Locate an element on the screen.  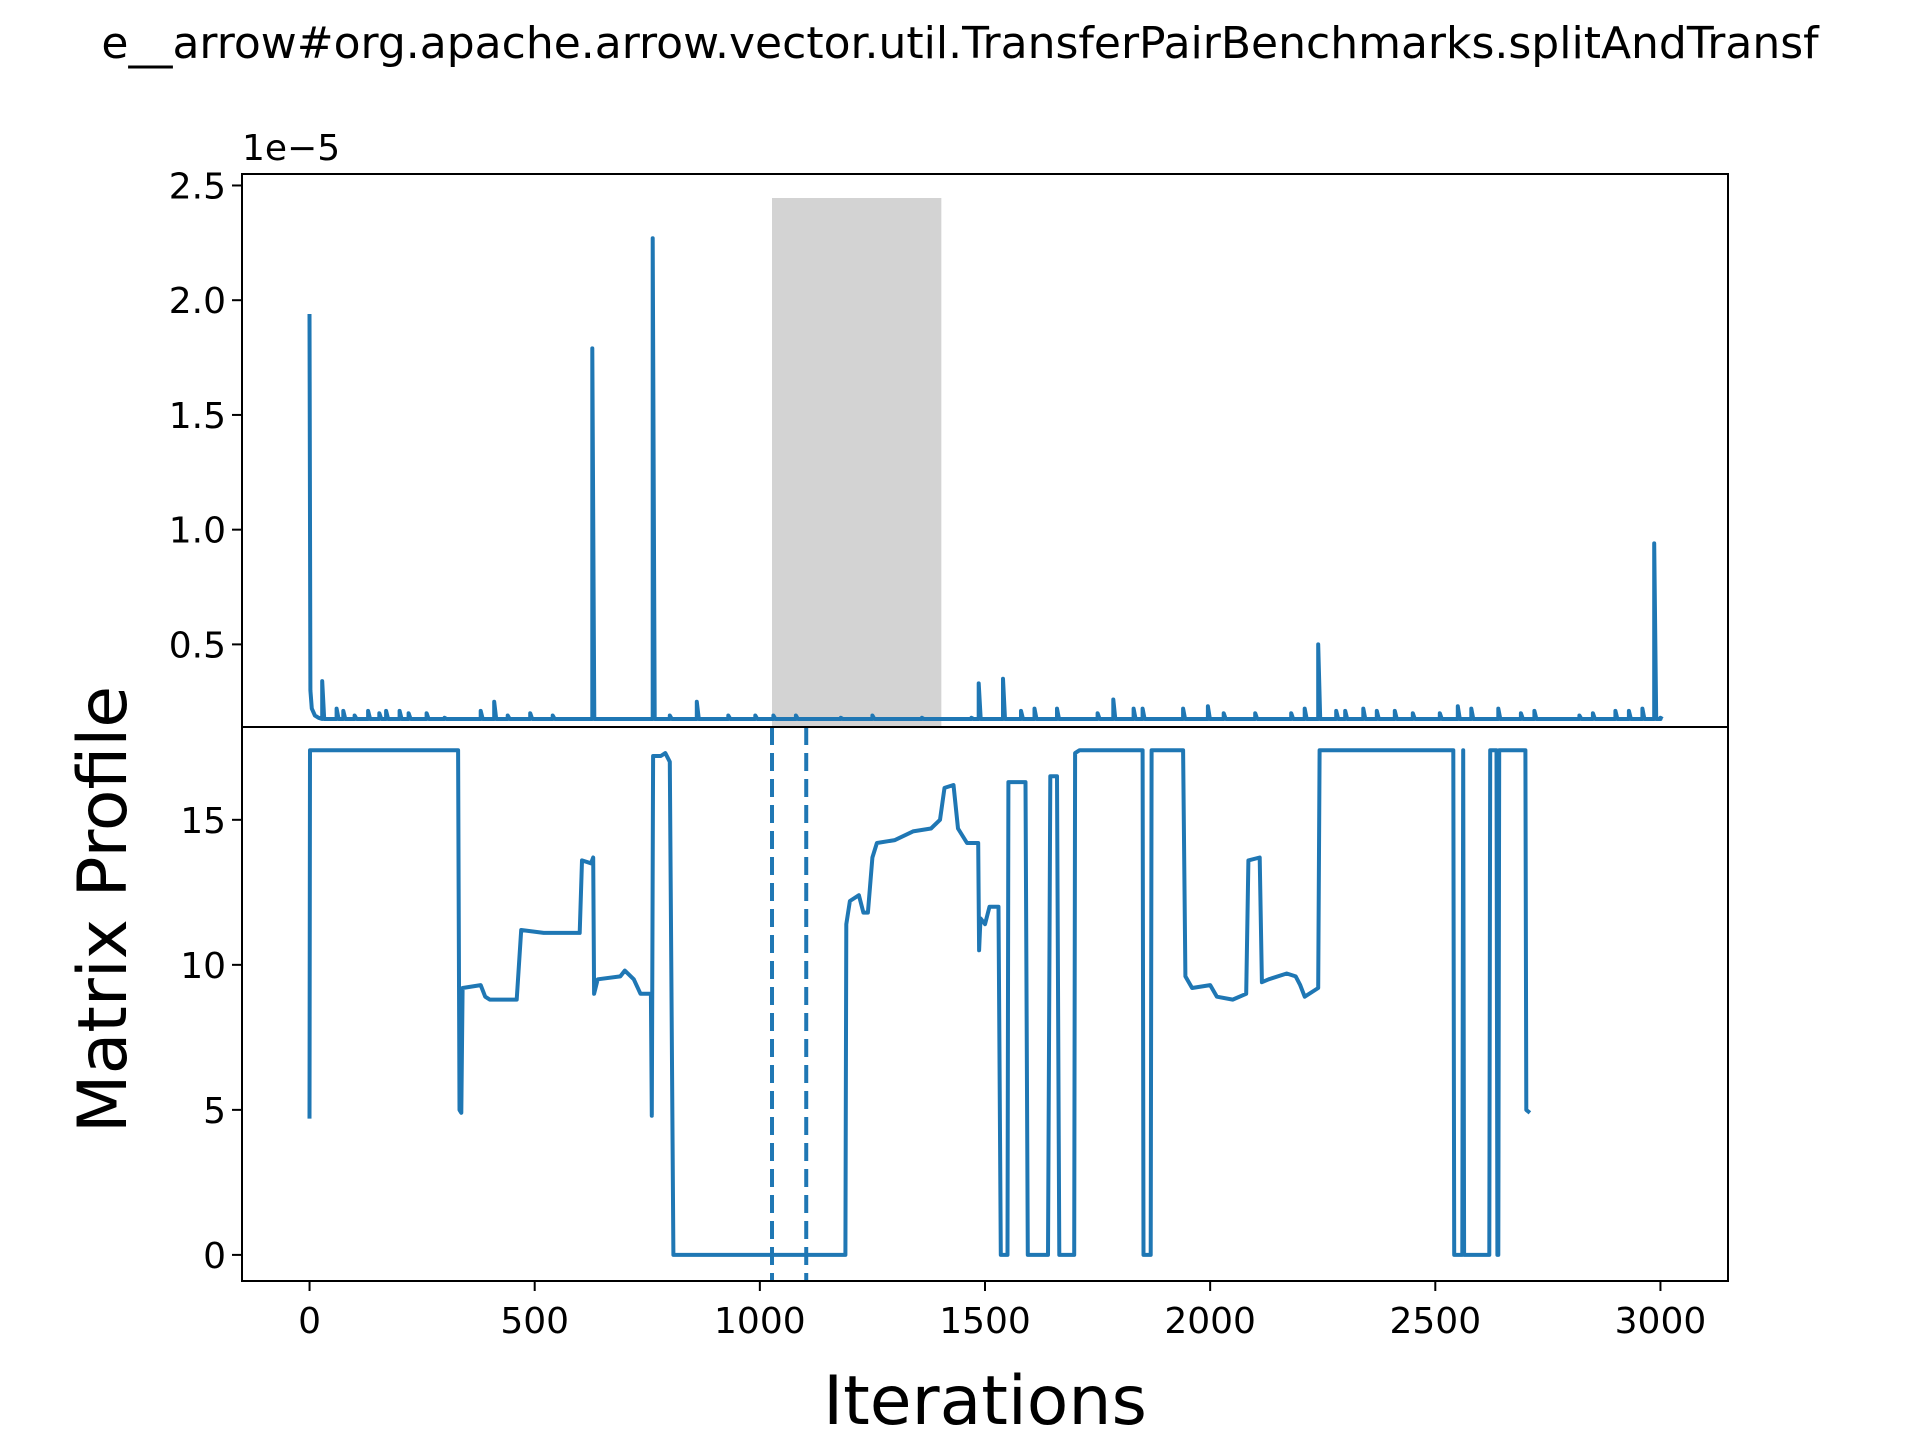
top-y-tick-label: 1.0 is located at coordinates (197, 531).